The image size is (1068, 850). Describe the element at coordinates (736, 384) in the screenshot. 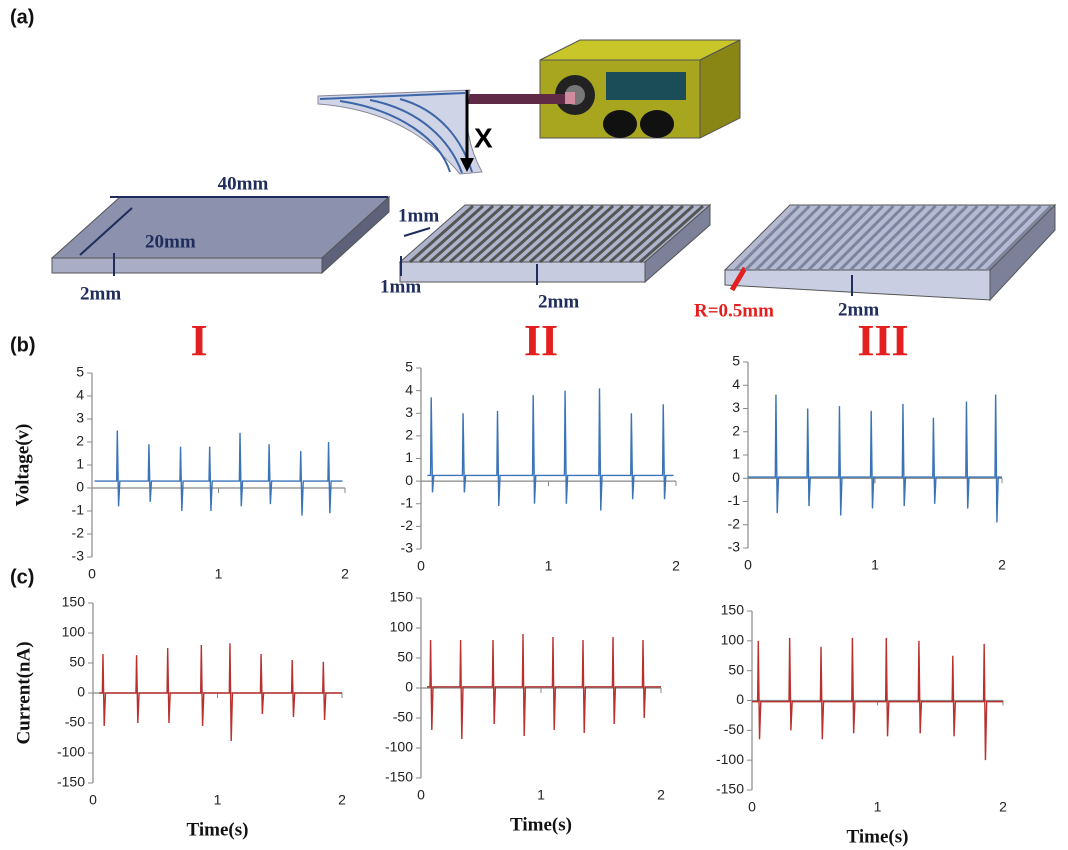

I see `y-tick-label: 4` at that location.